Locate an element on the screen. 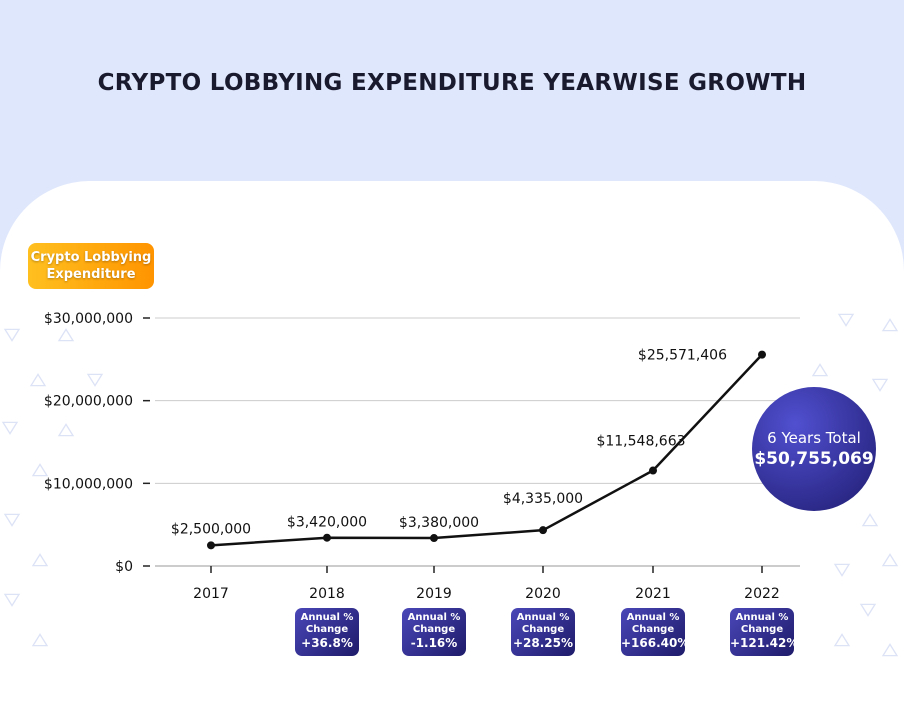 The width and height of the screenshot is (904, 728). data-label: $3,380,000 is located at coordinates (439, 523).